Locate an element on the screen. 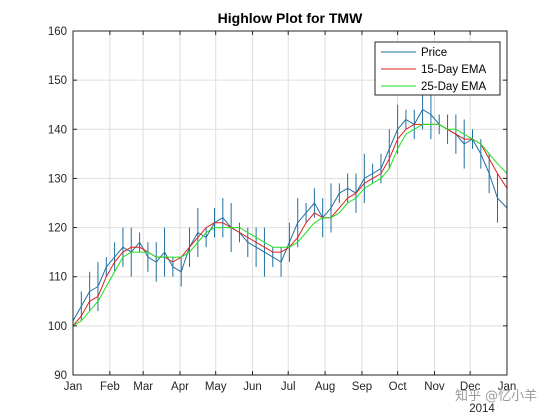 Image resolution: width=560 pixels, height=420 pixels. x-tick-label: Feb is located at coordinates (110, 387).